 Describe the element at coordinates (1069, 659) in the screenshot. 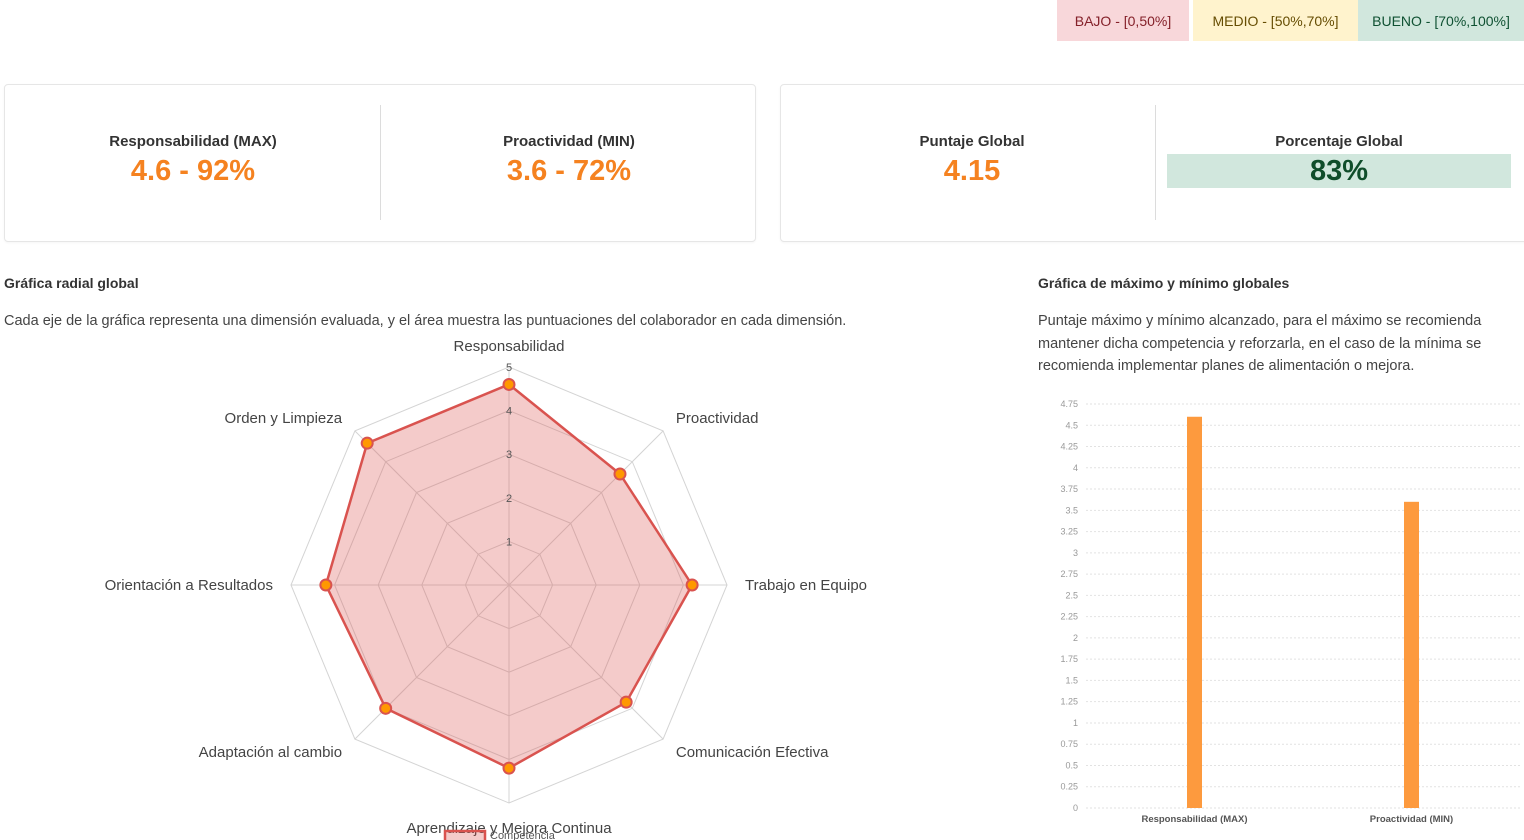

I see `bar-y-tick-label: 1.75` at that location.